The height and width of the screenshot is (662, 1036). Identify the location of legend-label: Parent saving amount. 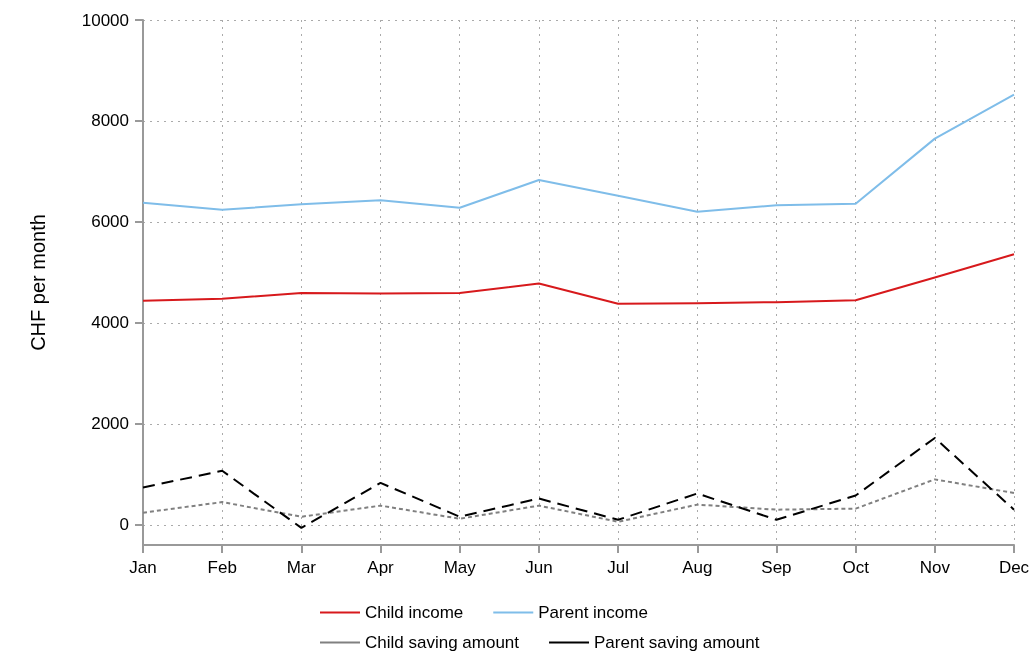
(677, 642).